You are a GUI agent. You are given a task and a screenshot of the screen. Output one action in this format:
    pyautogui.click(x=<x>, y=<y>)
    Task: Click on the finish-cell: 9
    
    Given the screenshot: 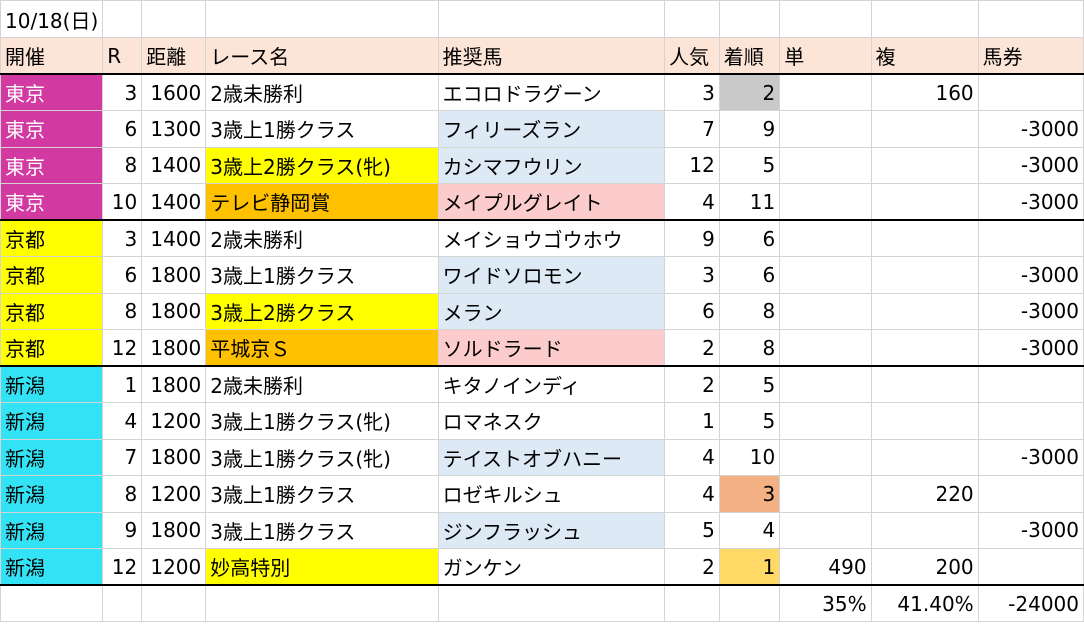 What is the action you would take?
    pyautogui.click(x=749, y=129)
    